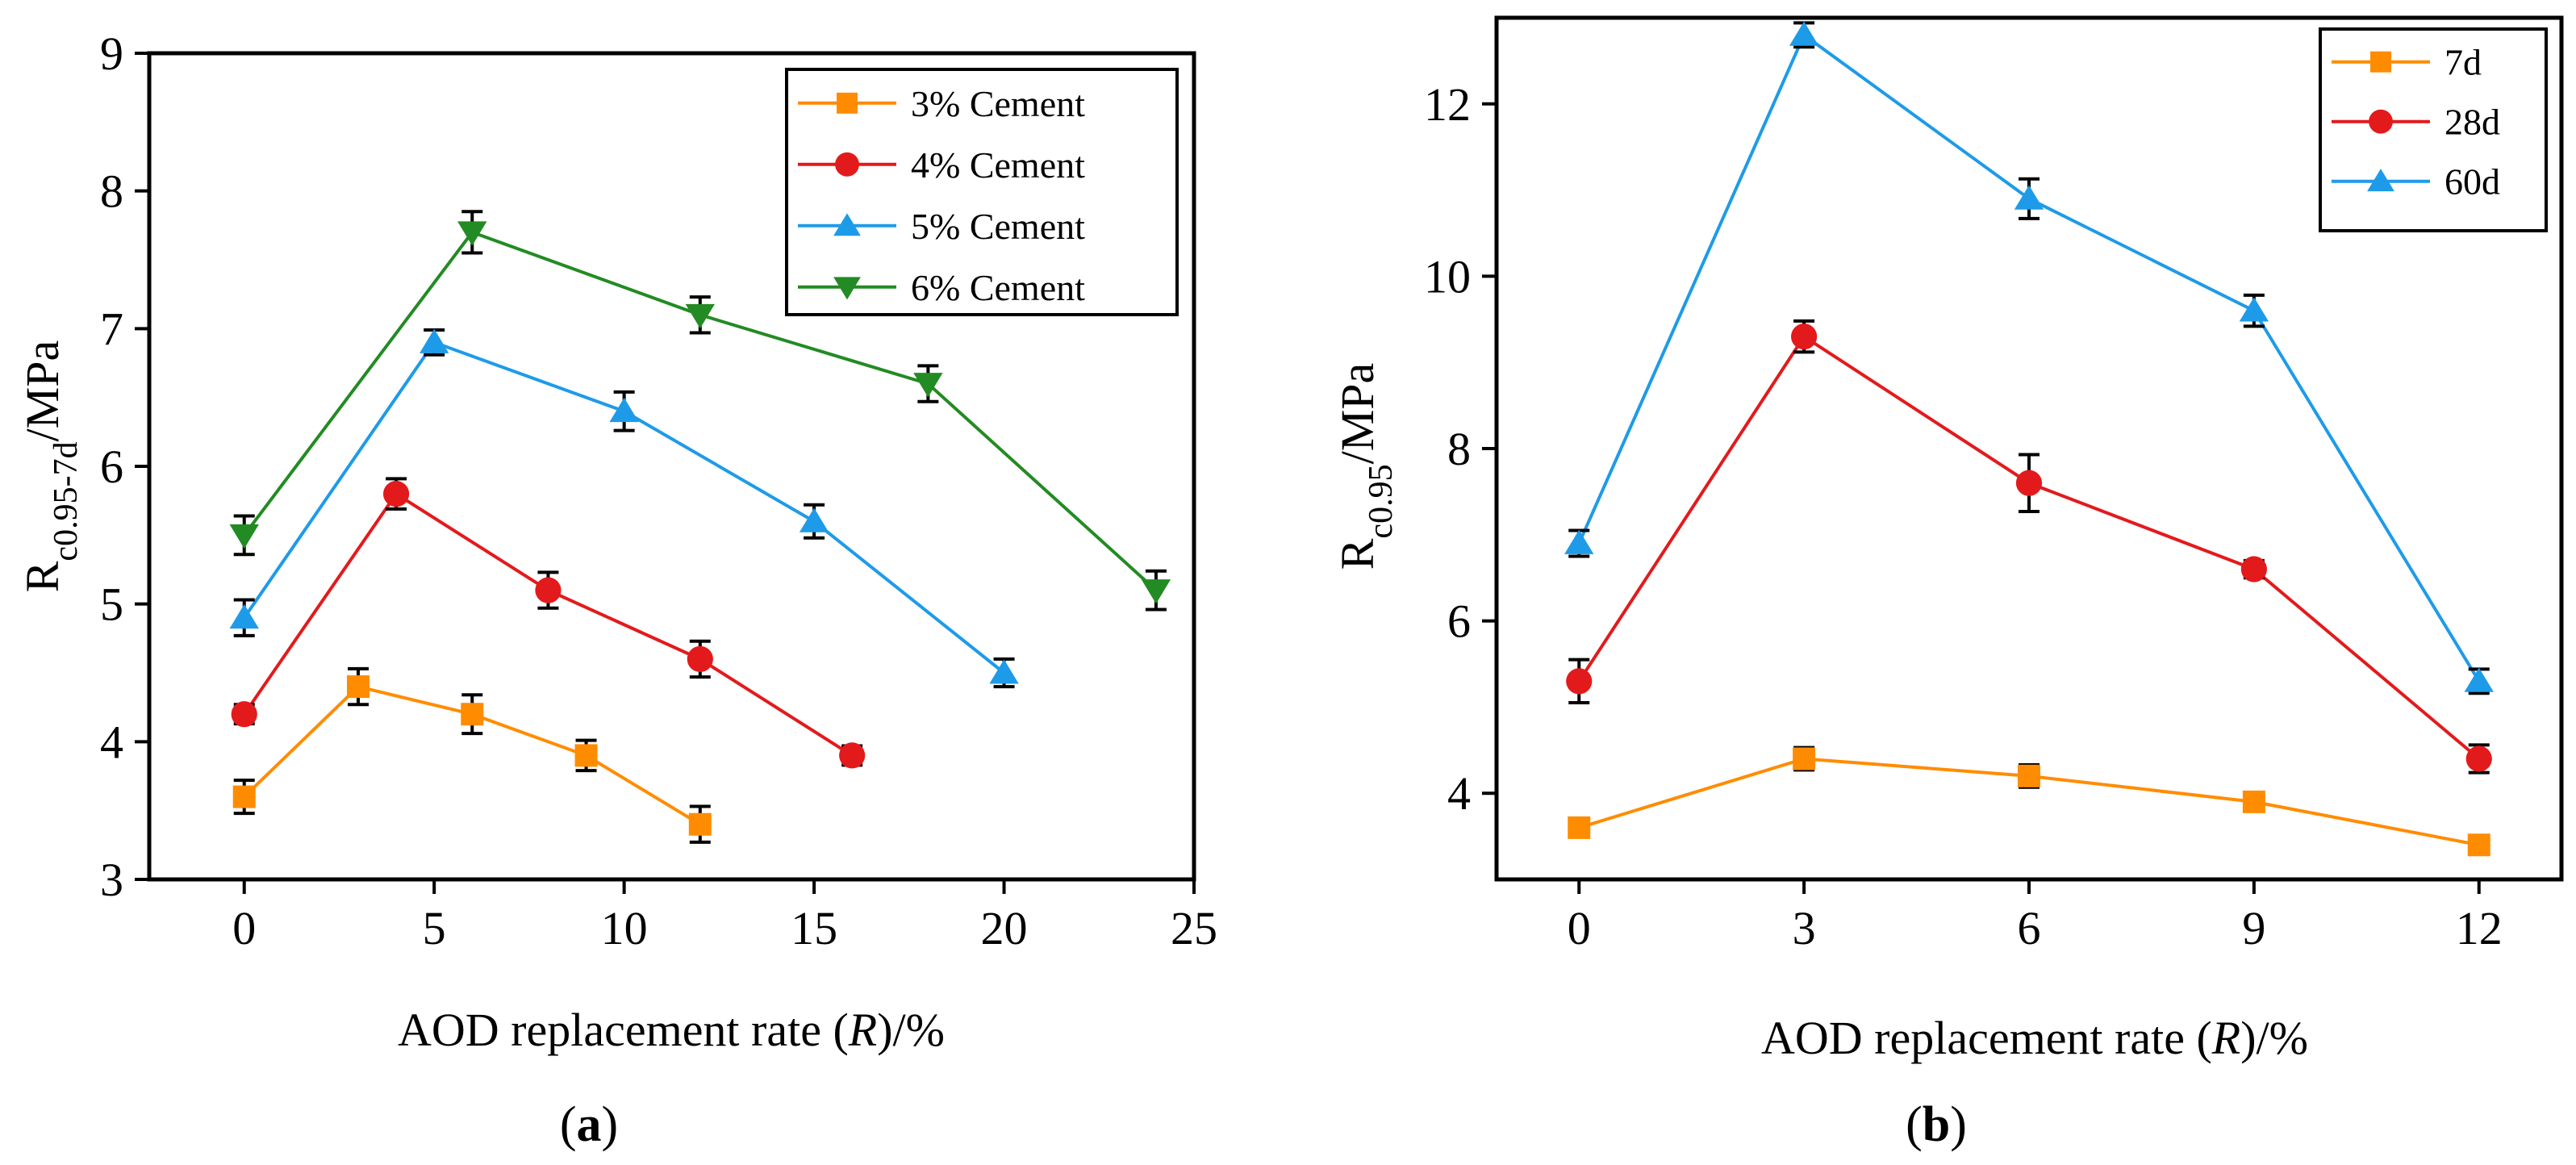 This screenshot has height=1165, width=2576. I want to click on panel-a-legend-label: 5% Cement, so click(998, 226).